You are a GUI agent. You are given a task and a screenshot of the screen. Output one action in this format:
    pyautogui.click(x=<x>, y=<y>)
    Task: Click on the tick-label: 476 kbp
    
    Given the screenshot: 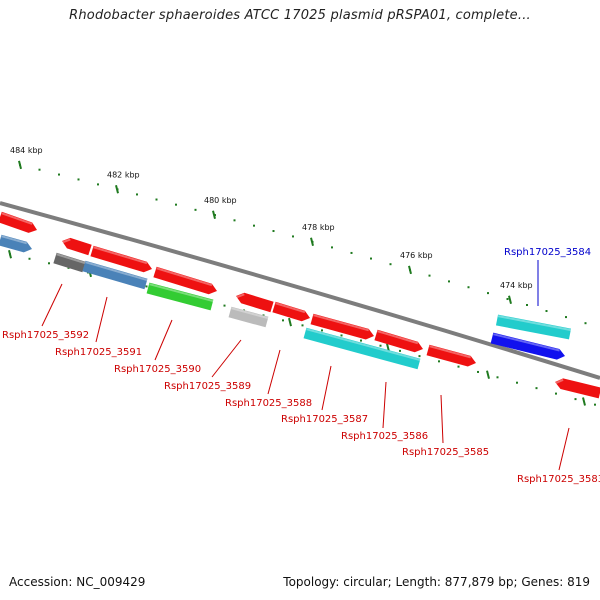 What is the action you would take?
    pyautogui.click(x=416, y=255)
    